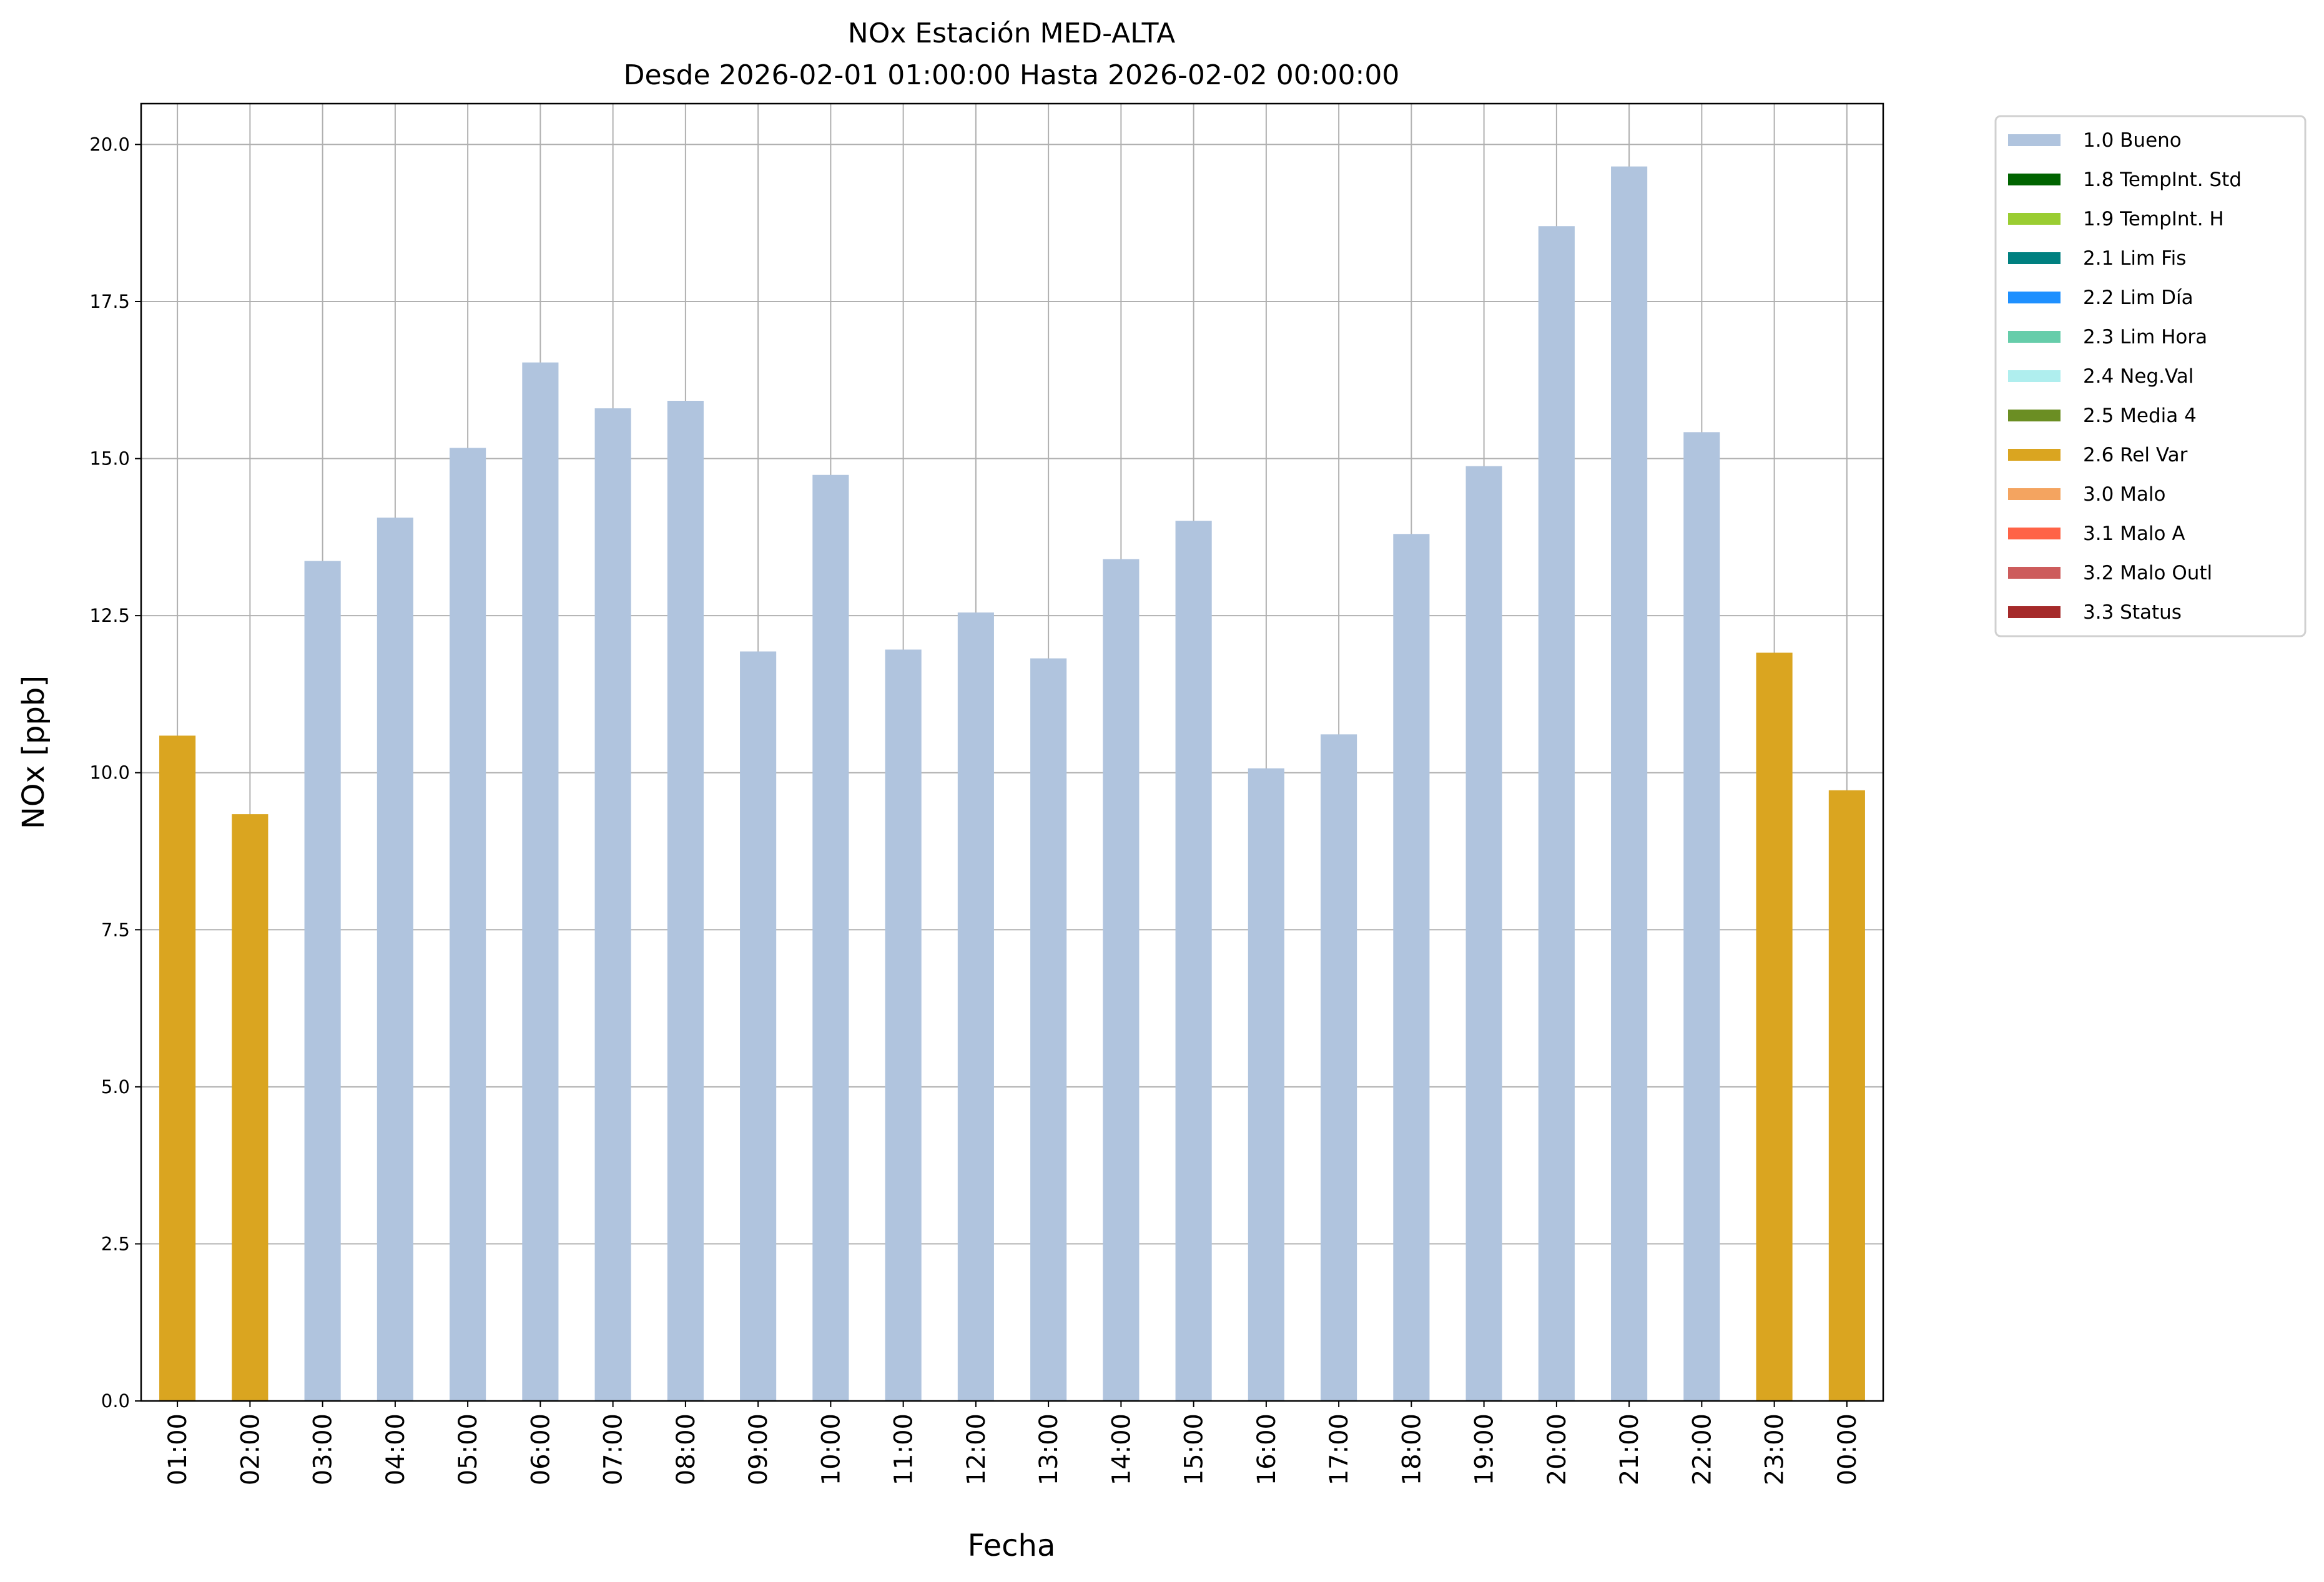 The image size is (2324, 1582). What do you see at coordinates (1702, 1449) in the screenshot?
I see `x-tick-label: 22:00` at bounding box center [1702, 1449].